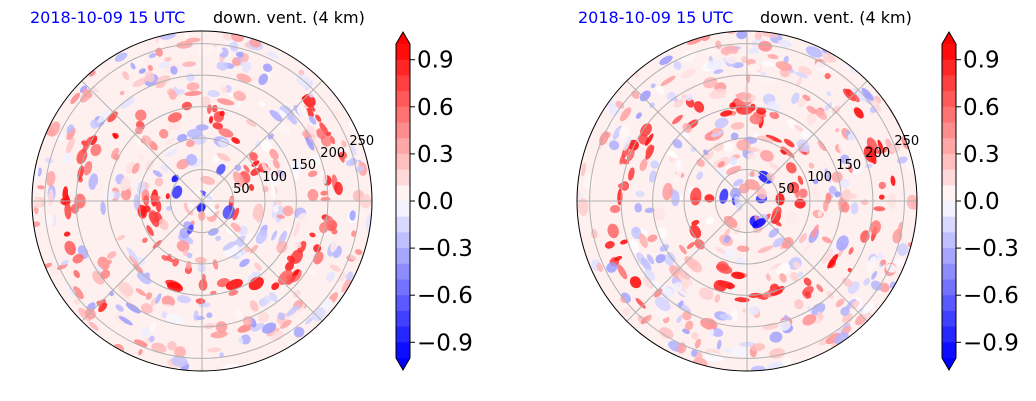 Image resolution: width=1036 pixels, height=401 pixels. I want to click on colorbar: −0.9 −0.6 −0.3 0.0 0.3 0.6 0.9, so click(434, 201).